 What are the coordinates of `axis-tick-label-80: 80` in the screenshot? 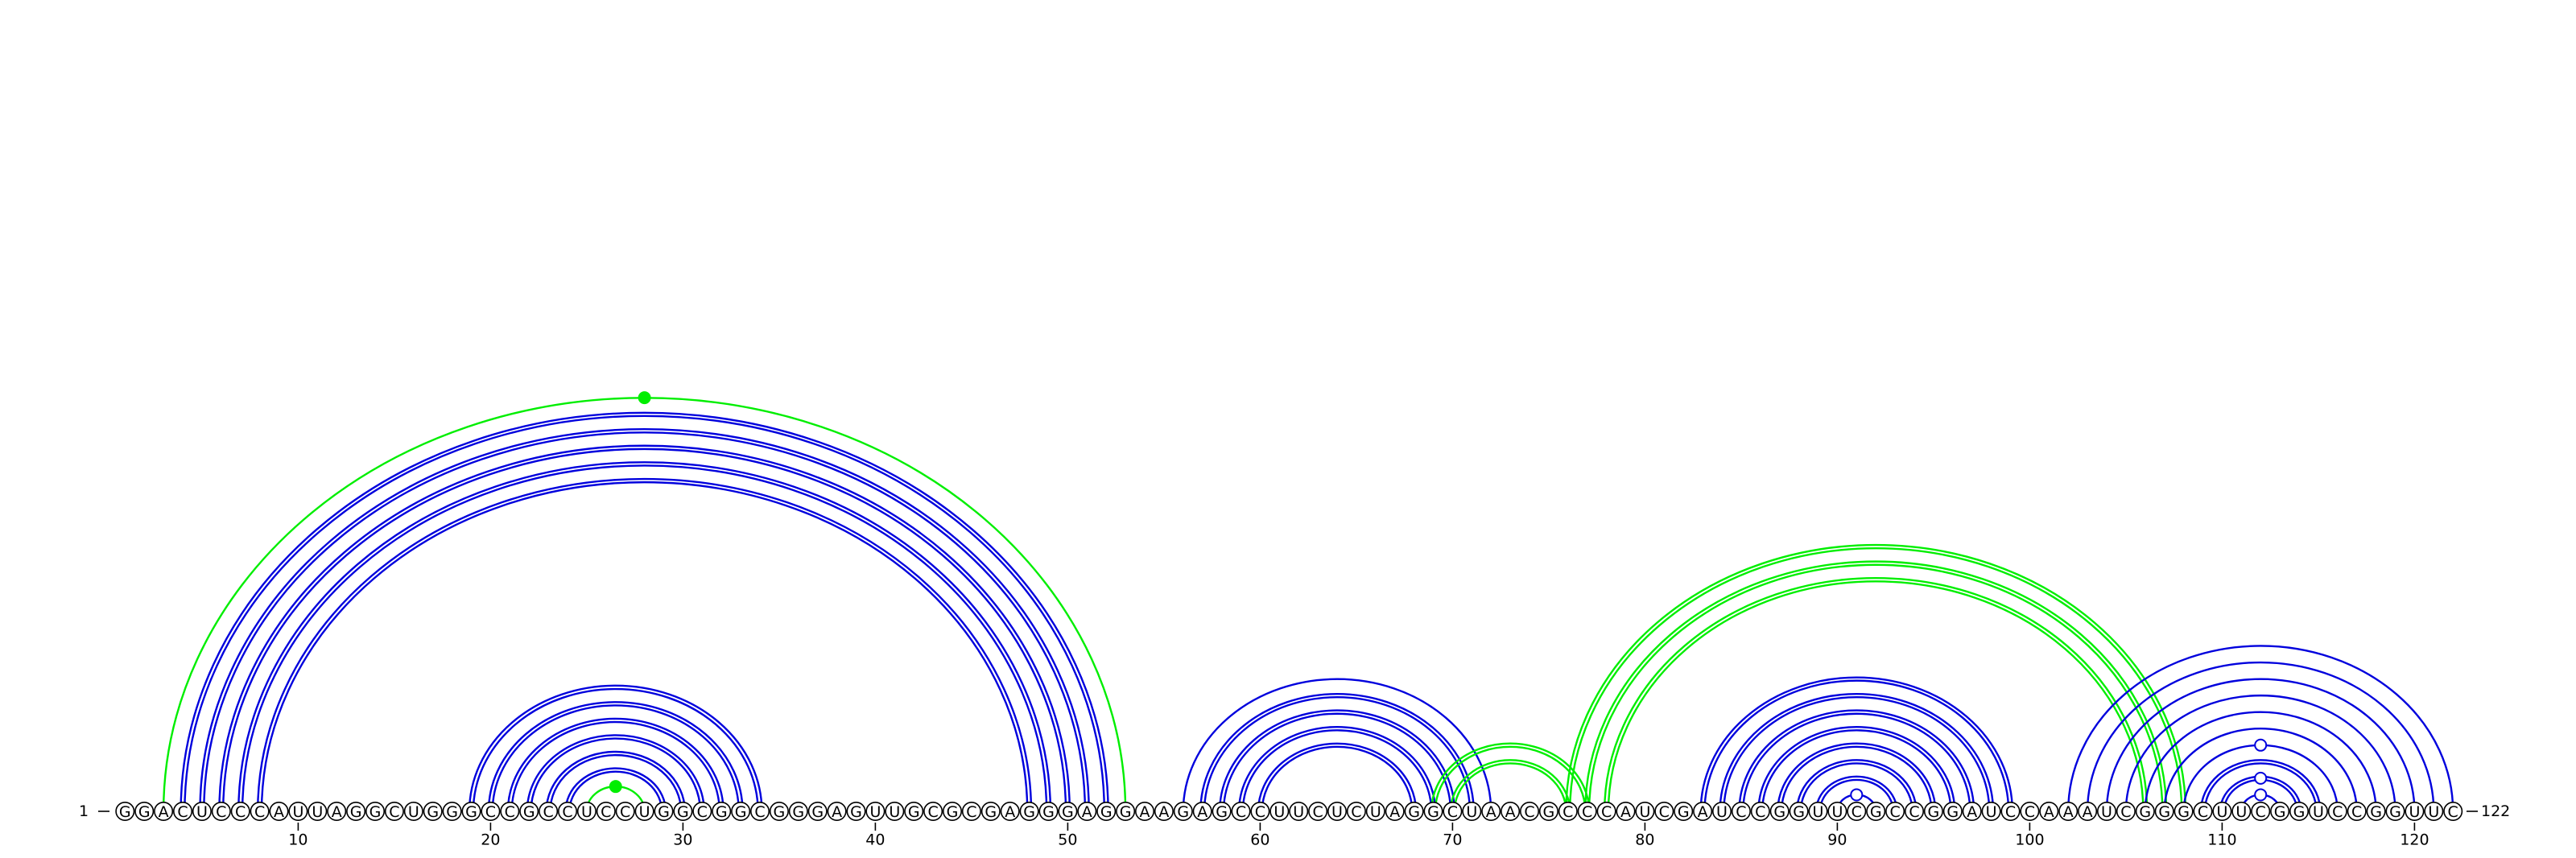 It's located at (1644, 840).